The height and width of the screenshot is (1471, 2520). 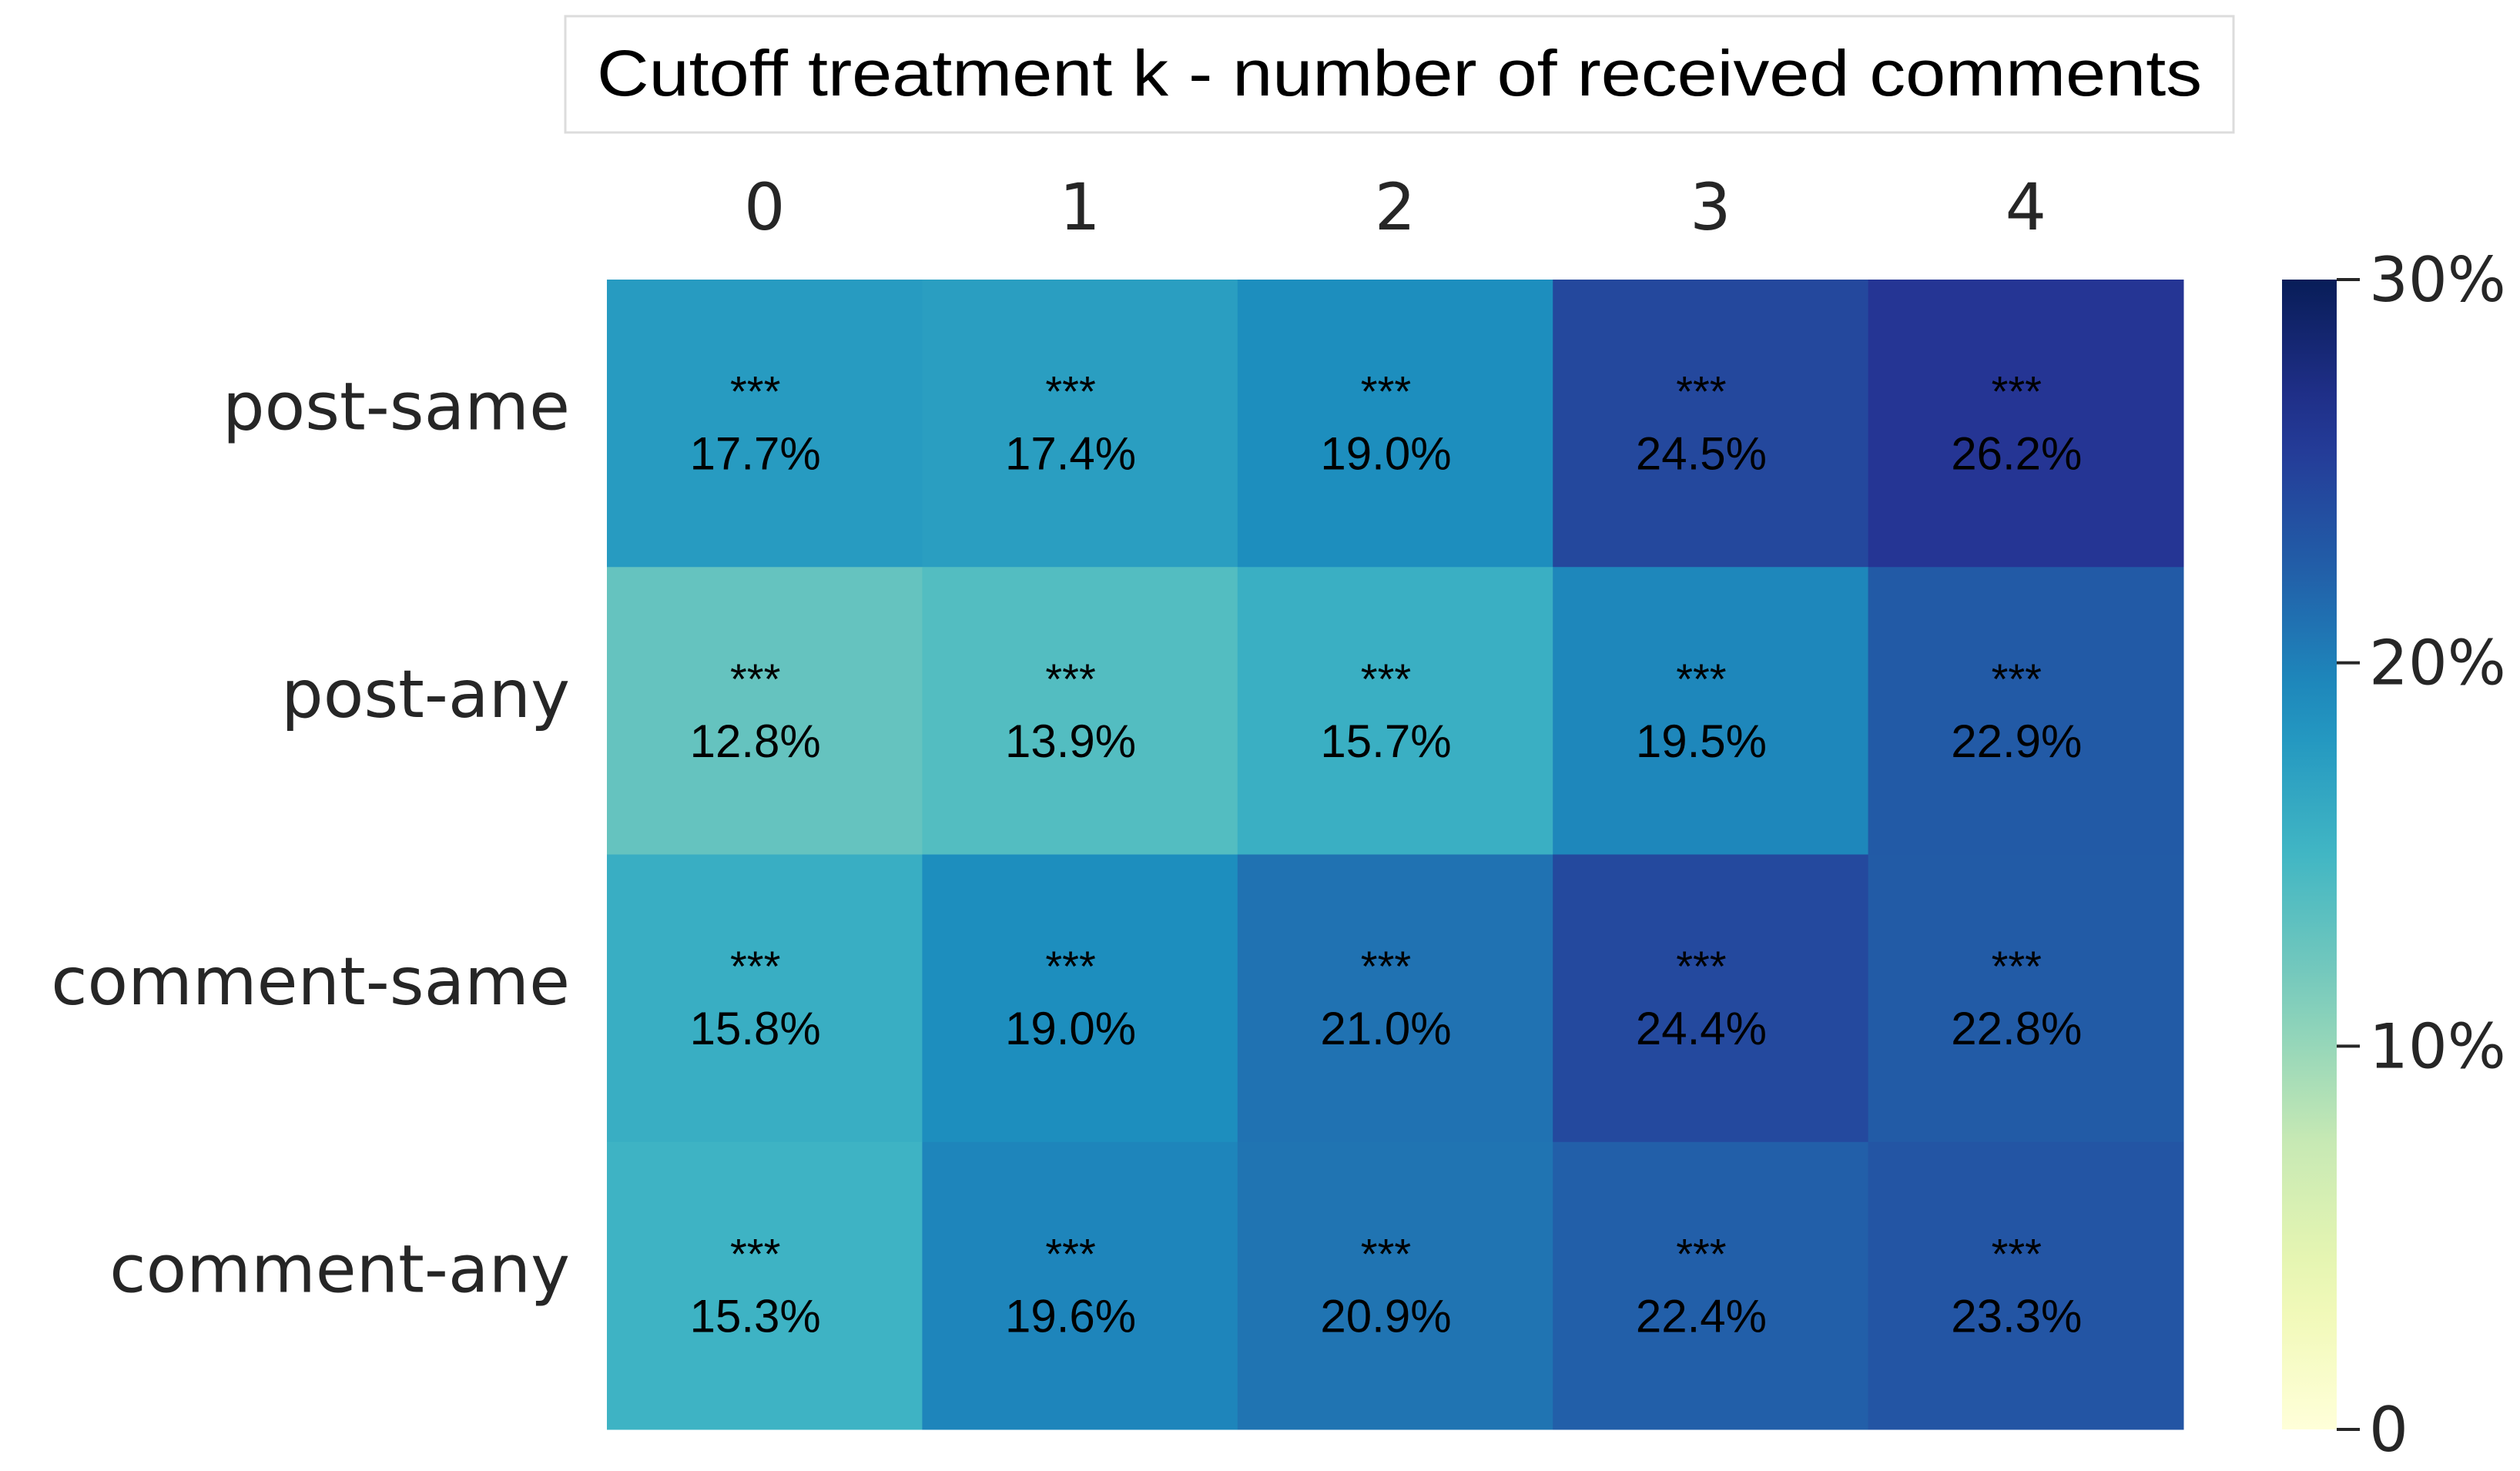 I want to click on colorbar-tick-label: 20%, so click(x=2437, y=663).